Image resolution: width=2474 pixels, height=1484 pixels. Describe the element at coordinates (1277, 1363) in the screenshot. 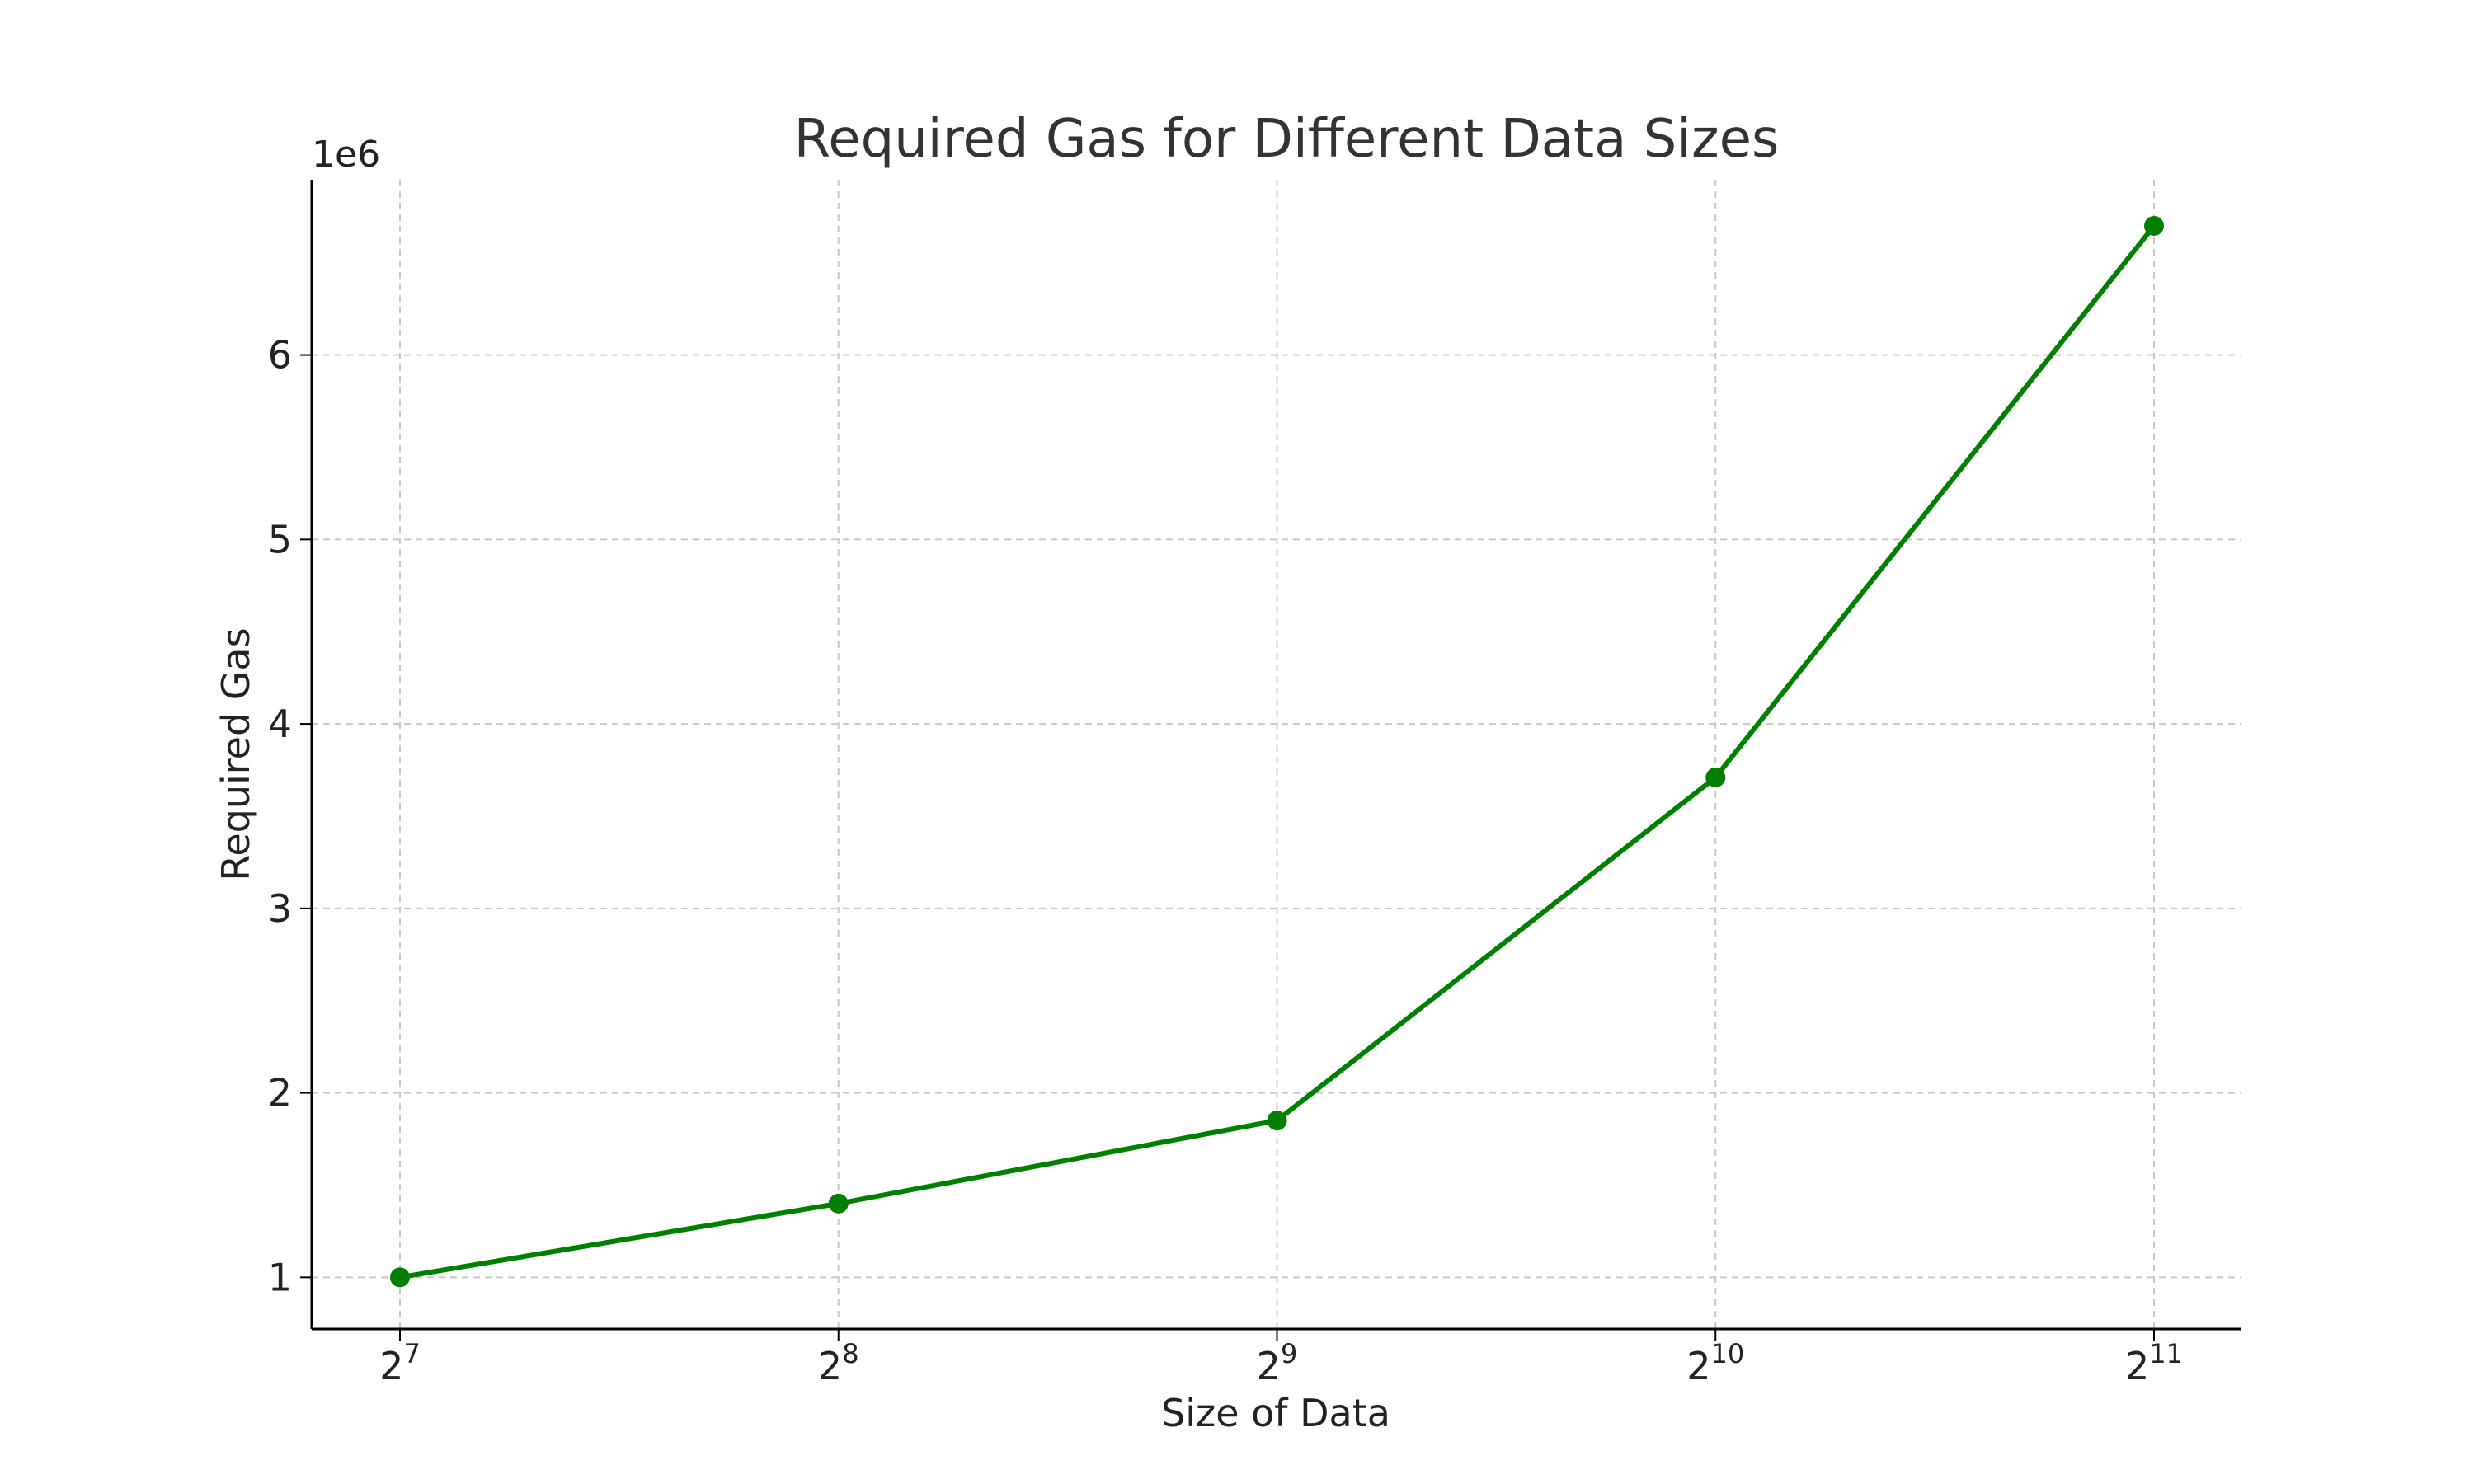

I see `x-tick-label: 29` at that location.